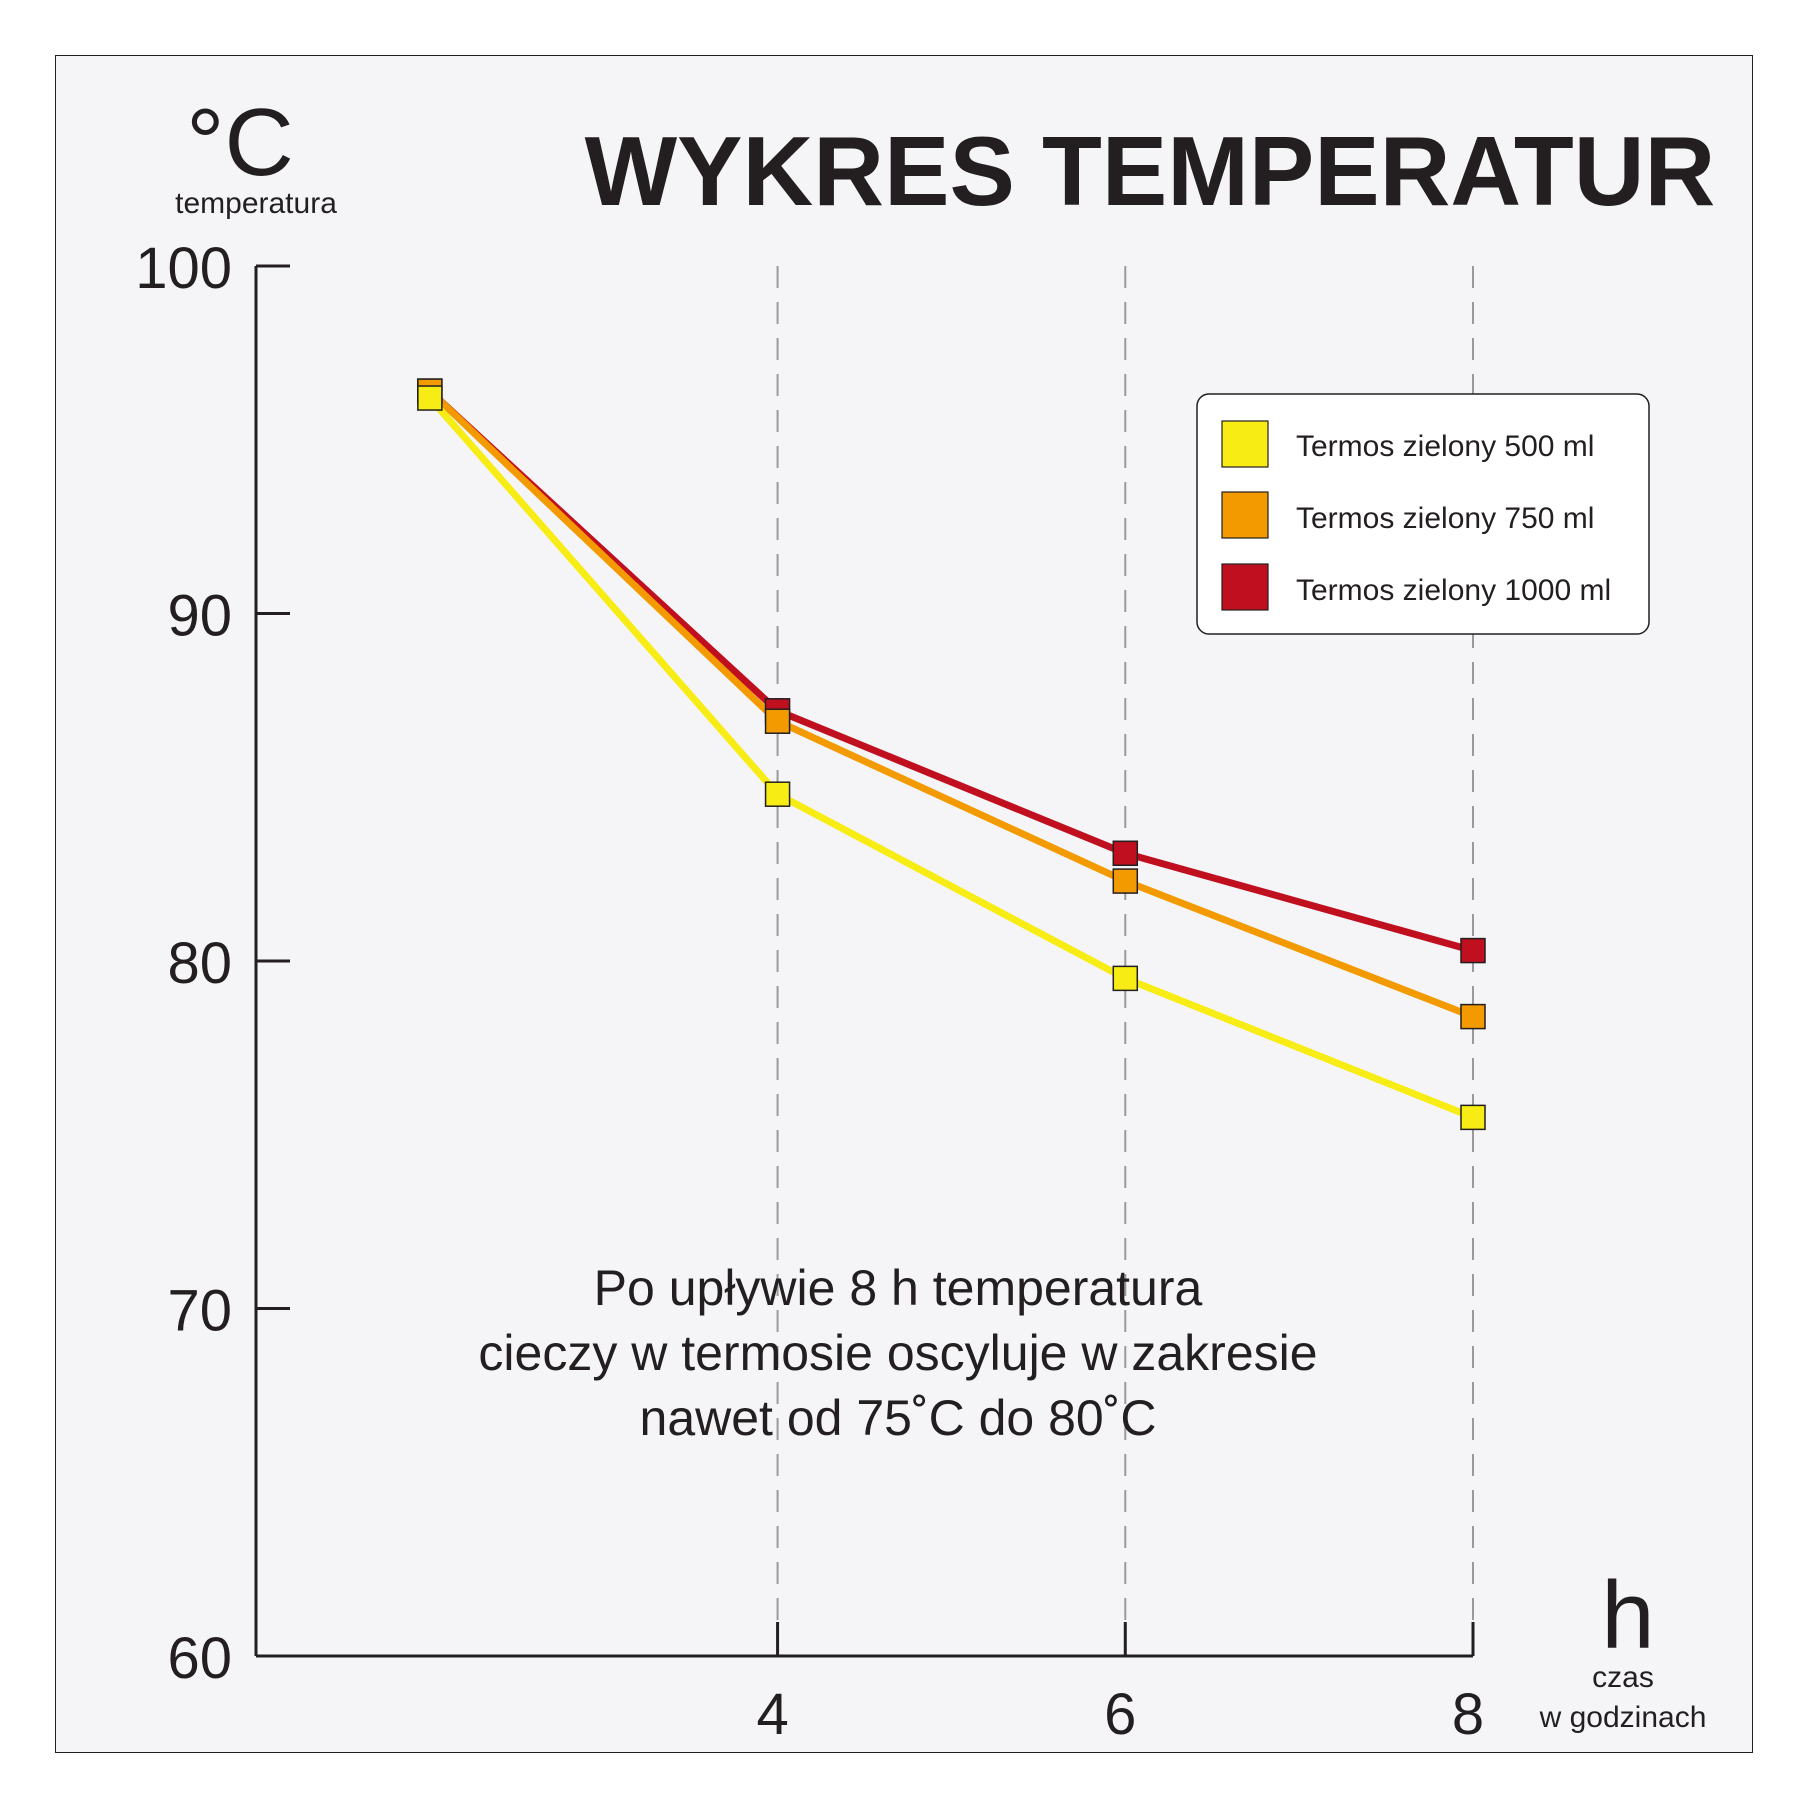 The image size is (1800, 1800). Describe the element at coordinates (430, 398) in the screenshot. I see `data-point-s0-x2` at that location.